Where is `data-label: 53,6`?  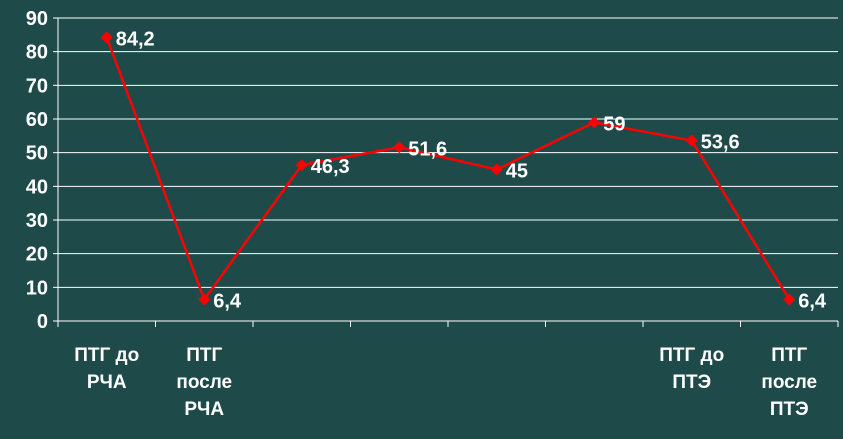 data-label: 53,6 is located at coordinates (720, 143).